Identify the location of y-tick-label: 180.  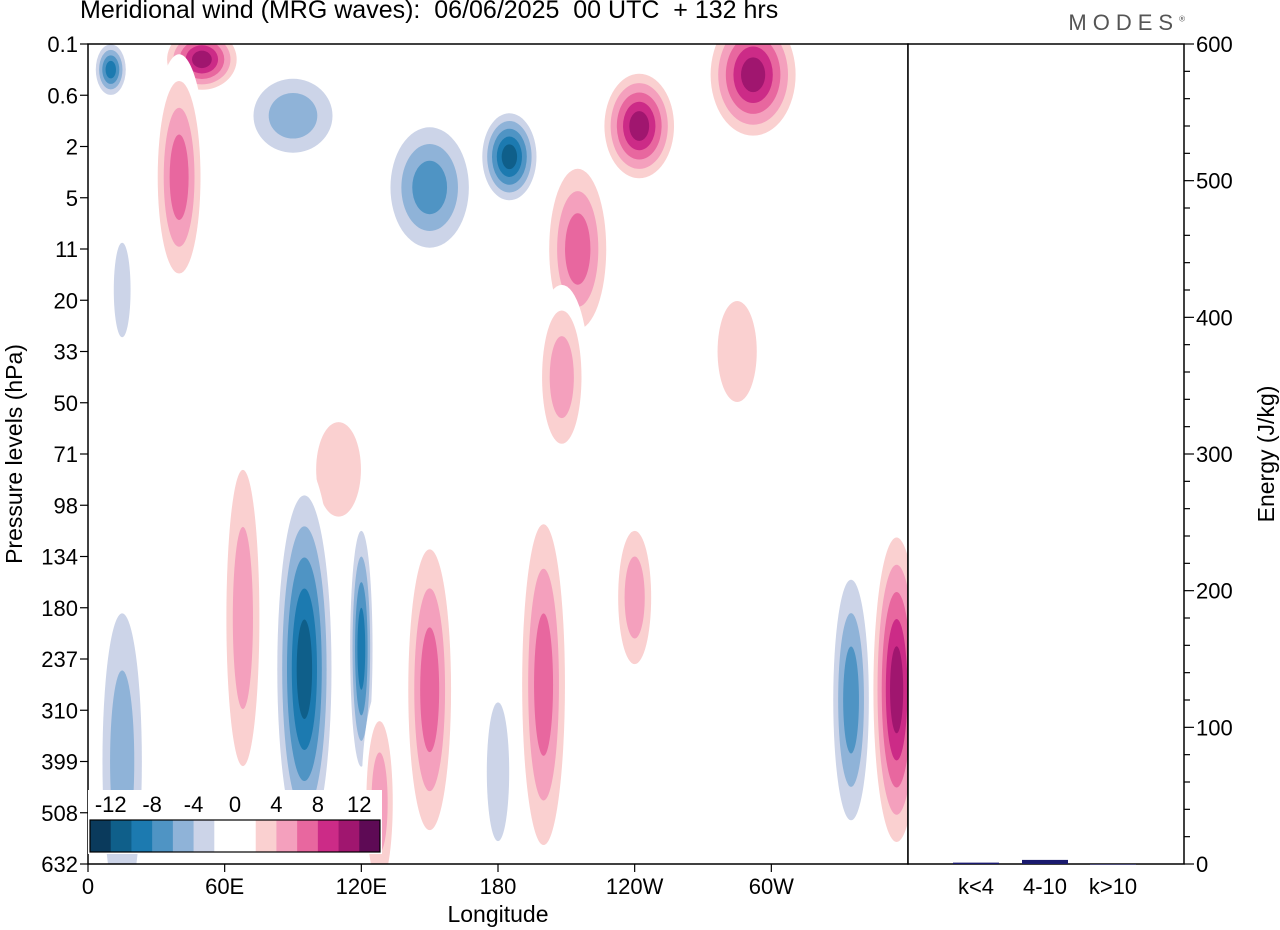
(59, 608).